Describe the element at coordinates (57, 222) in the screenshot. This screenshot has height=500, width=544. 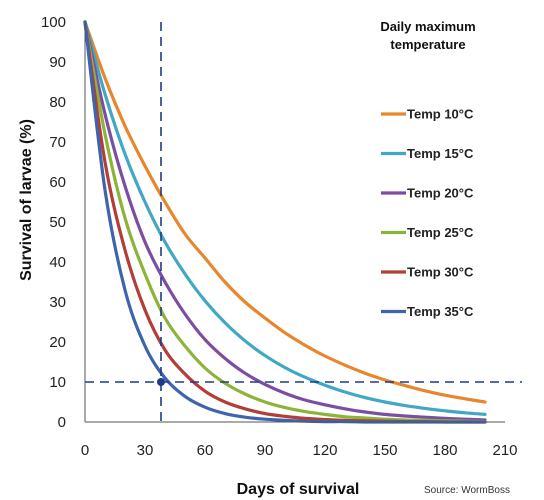
I see `y-tick-label: 50` at that location.